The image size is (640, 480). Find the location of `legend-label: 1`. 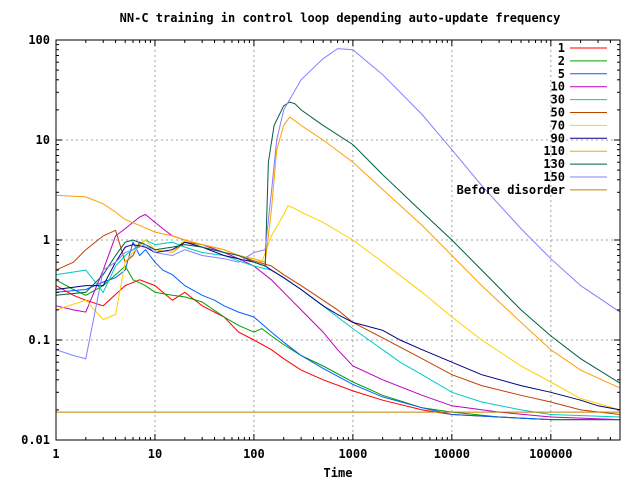

legend-label: 1 is located at coordinates (561, 48).